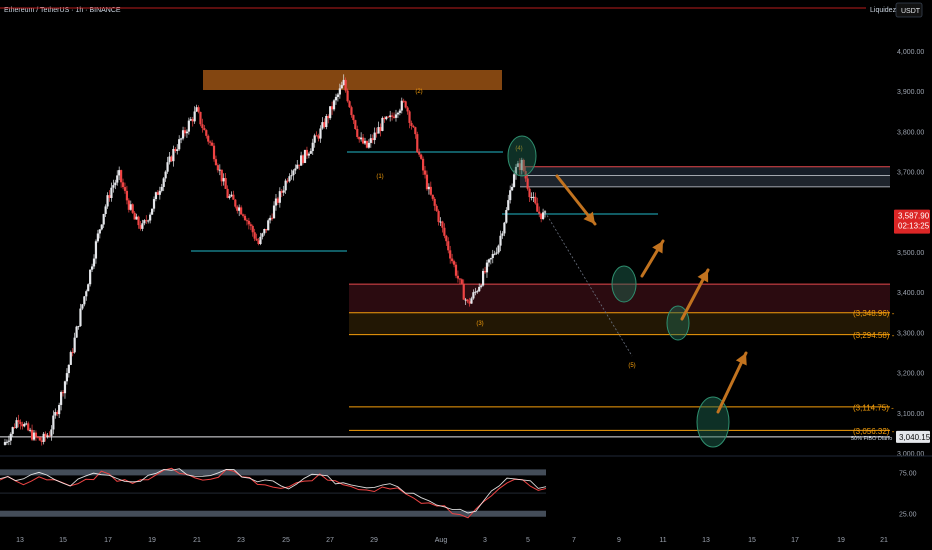  I want to click on price-tick-label: 3,400.00, so click(910, 293).